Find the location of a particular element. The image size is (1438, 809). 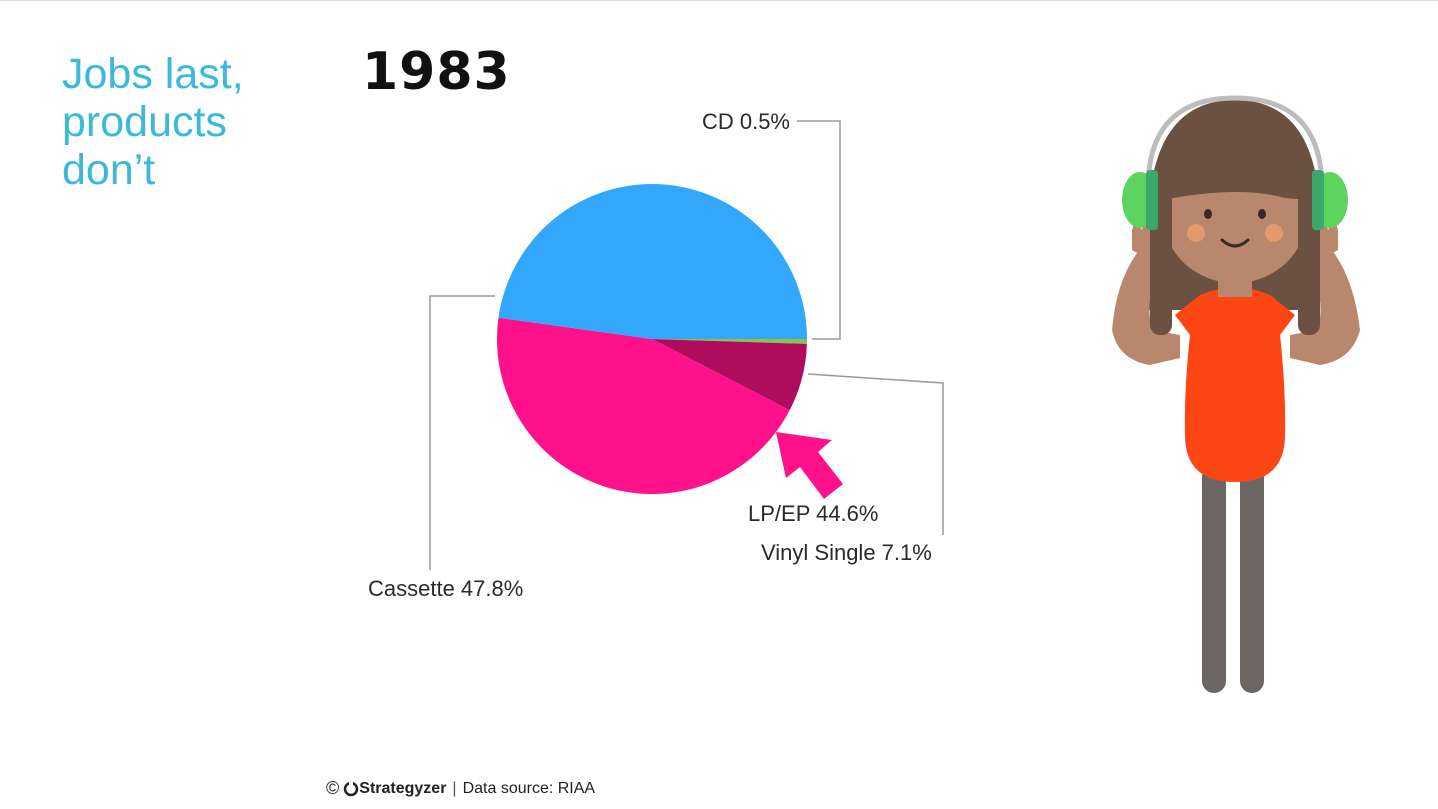

pie-slice-lp-ep is located at coordinates (643, 405).